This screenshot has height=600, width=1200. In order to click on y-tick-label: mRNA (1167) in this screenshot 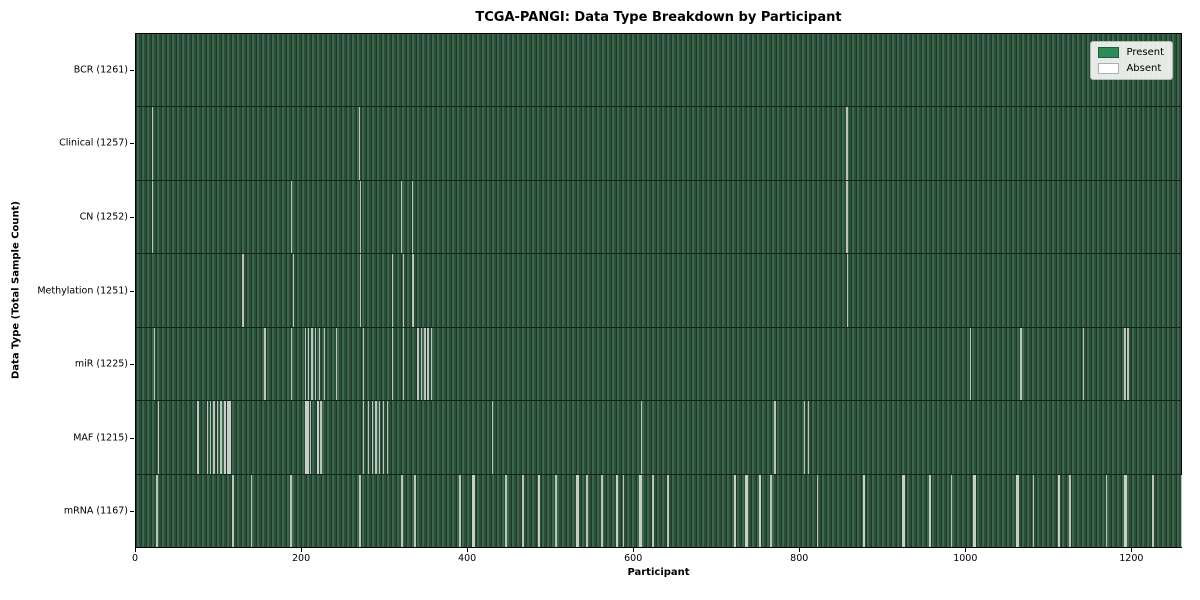, I will do `click(95, 511)`.